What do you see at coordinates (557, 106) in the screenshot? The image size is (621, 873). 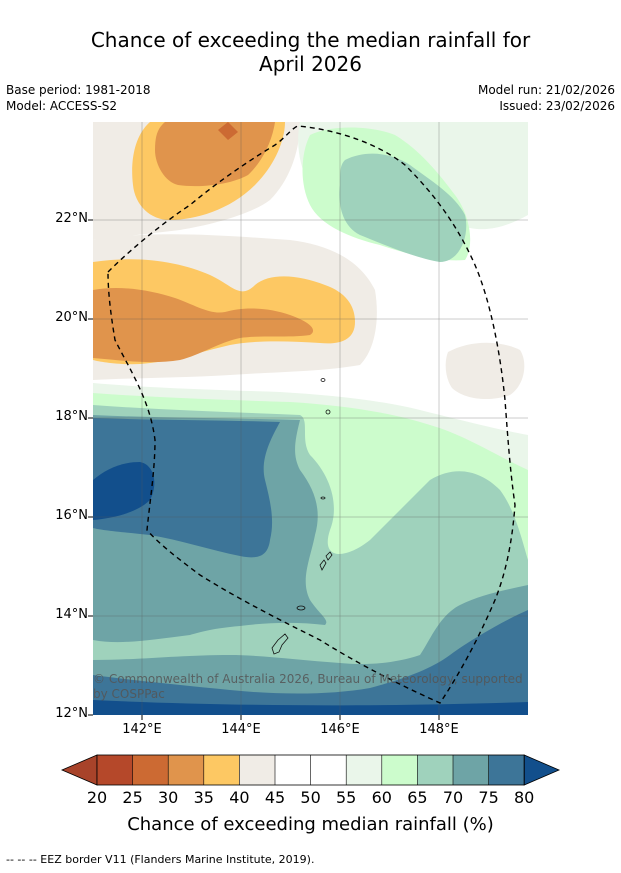 I see `issued-text: Issued: 23/02/2026` at bounding box center [557, 106].